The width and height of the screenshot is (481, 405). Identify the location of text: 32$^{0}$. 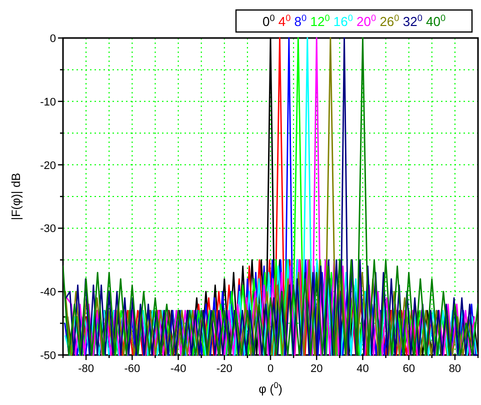
(412, 21).